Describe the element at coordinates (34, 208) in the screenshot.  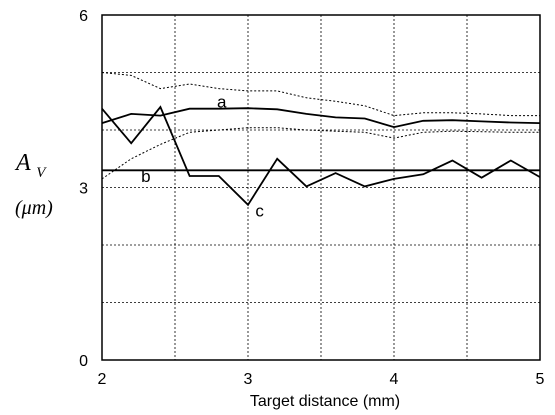
I see `y-axis-label-unit: (μm)` at that location.